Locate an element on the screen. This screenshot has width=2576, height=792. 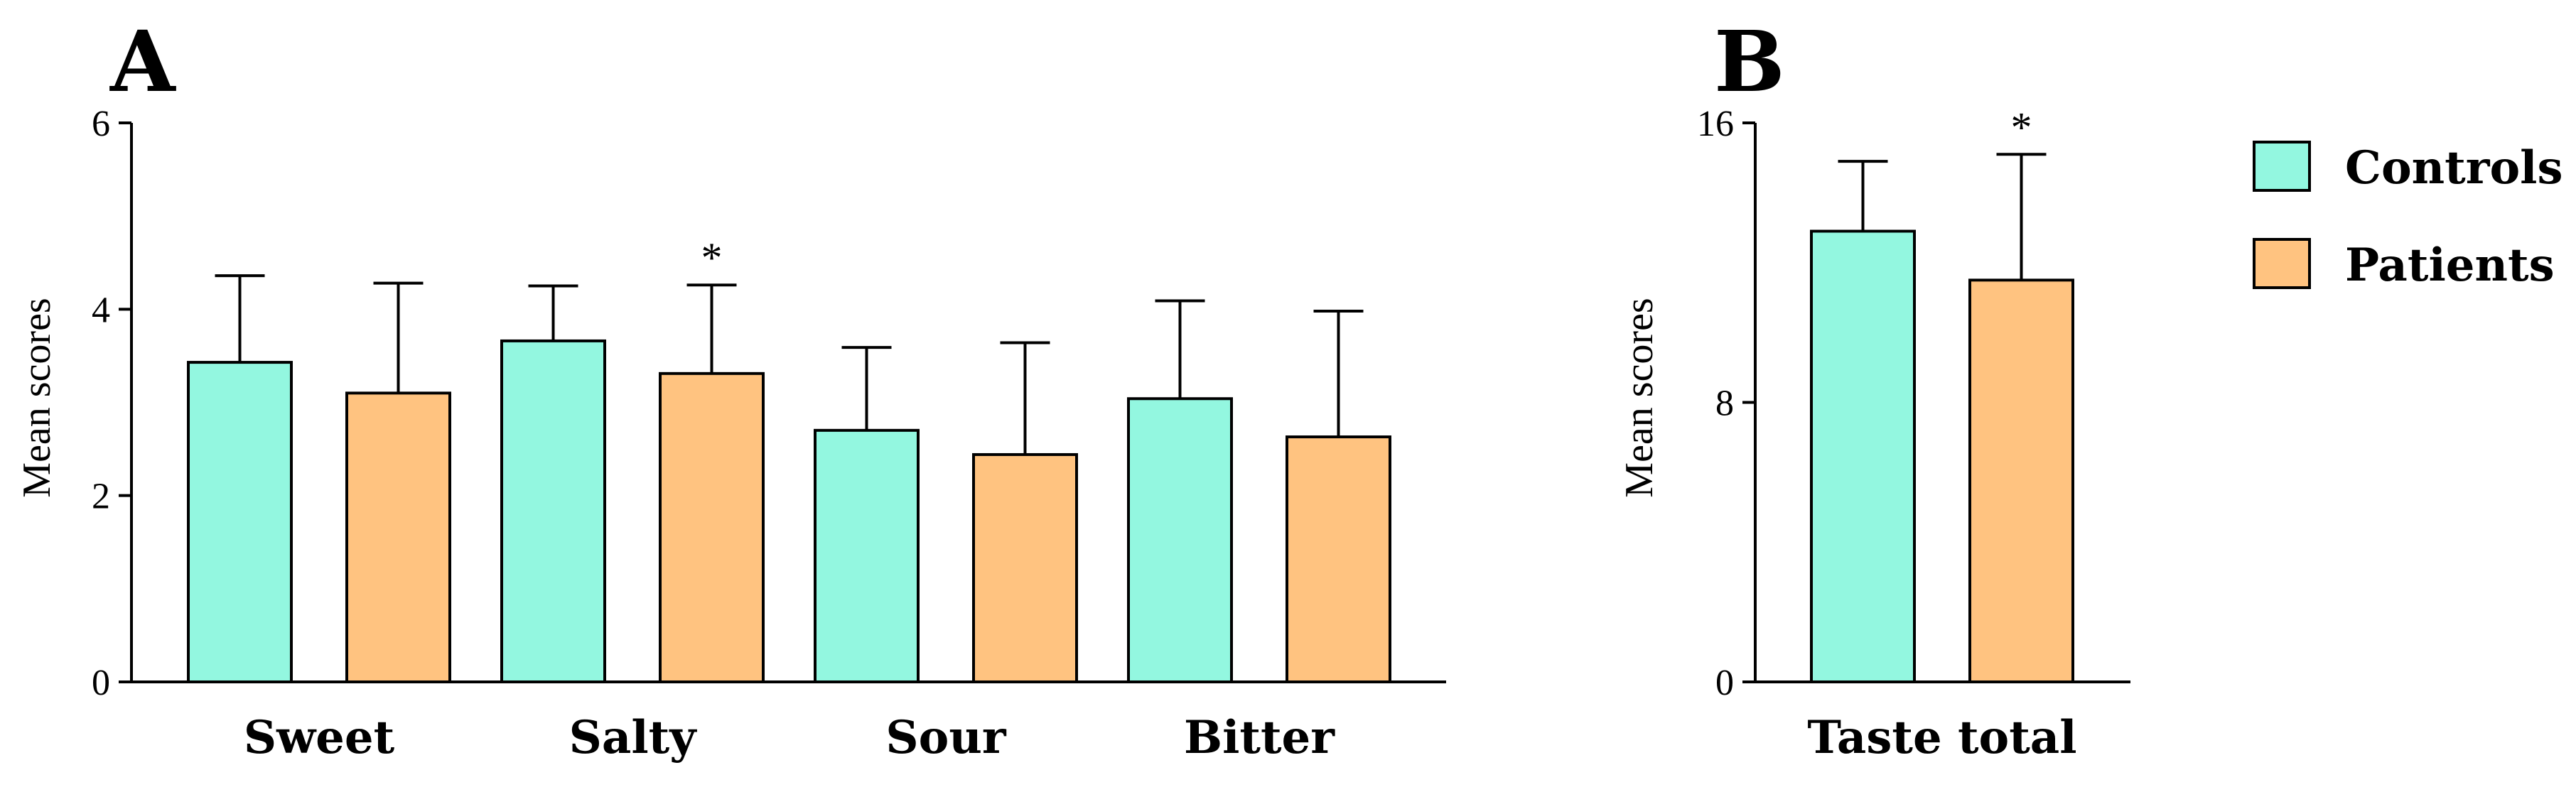
legend: Controls Patients is located at coordinates (2407, 217).